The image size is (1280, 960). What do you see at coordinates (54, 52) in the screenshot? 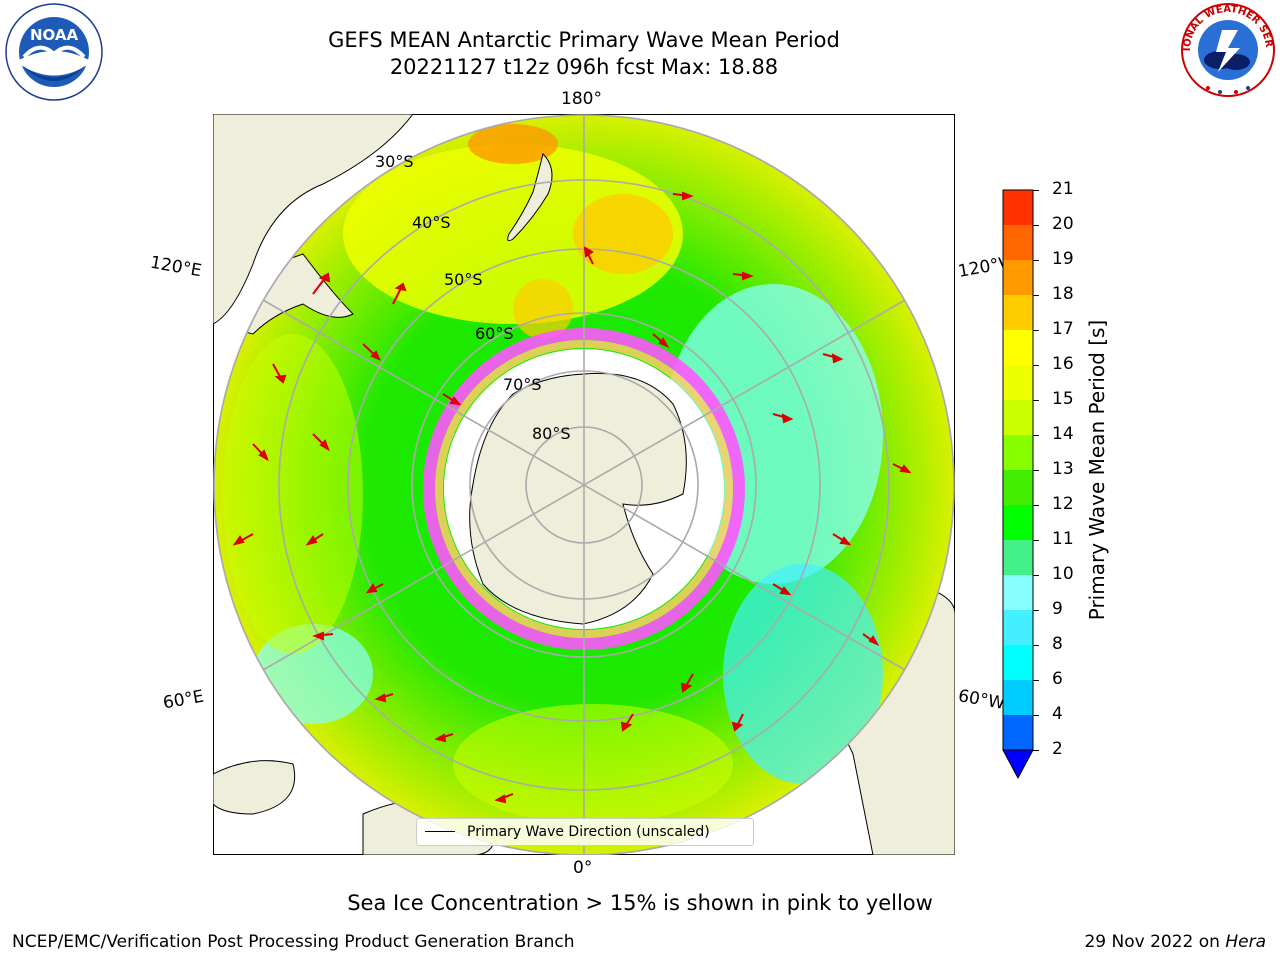
I see `noaa-logo: NOAA` at bounding box center [54, 52].